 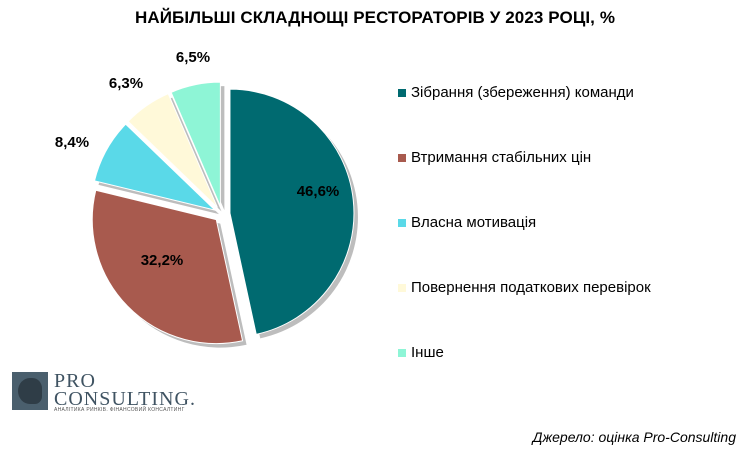 I want to click on legend-item-2: Втримання стабільних цін, so click(x=494, y=157).